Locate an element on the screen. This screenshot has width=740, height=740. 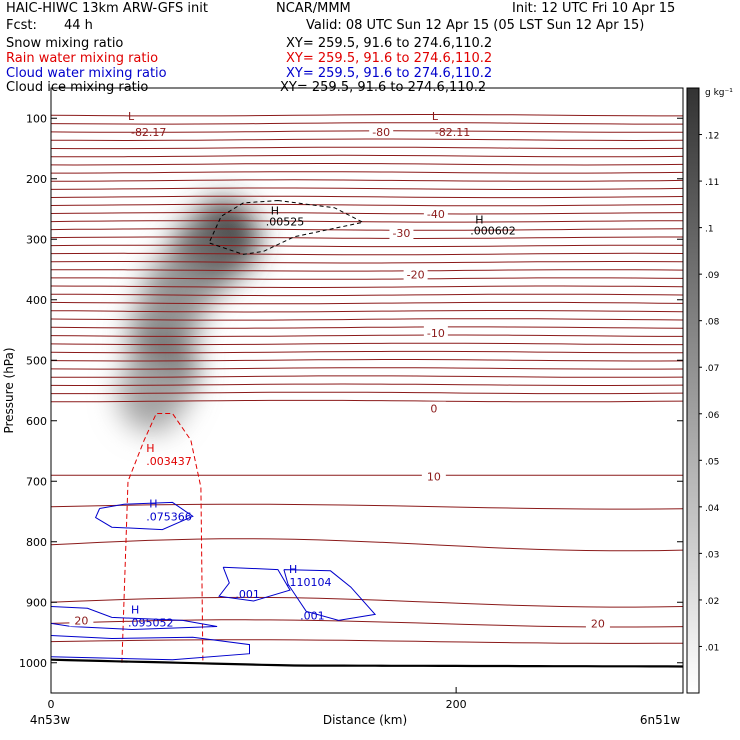
field-xy-snow: XY= 259.5, 91.6 to 274.6,110.2 is located at coordinates (389, 43).